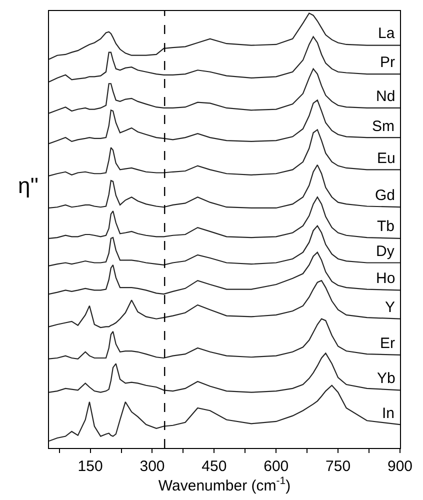  Describe the element at coordinates (386, 226) in the screenshot. I see `series-label: Tb` at that location.